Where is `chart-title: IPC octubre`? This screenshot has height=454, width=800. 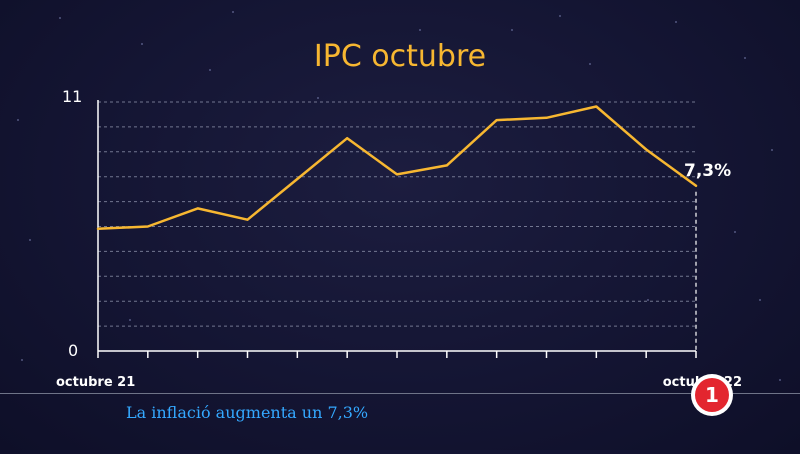
chart-title: IPC octubre is located at coordinates (400, 56).